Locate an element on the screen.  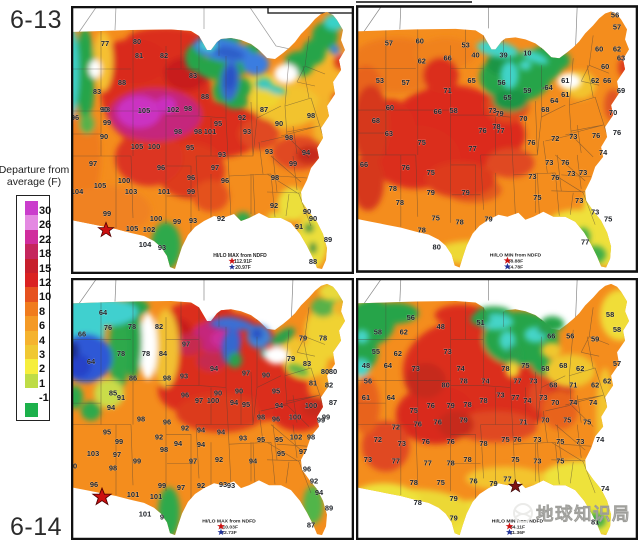
svg-text: HI/LO MIN from NDFD is located at coordinates (516, 256).